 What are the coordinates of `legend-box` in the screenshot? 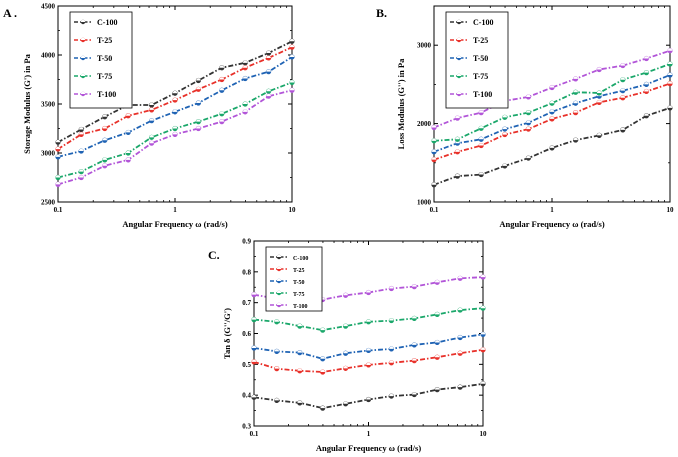 It's located at (477, 60).